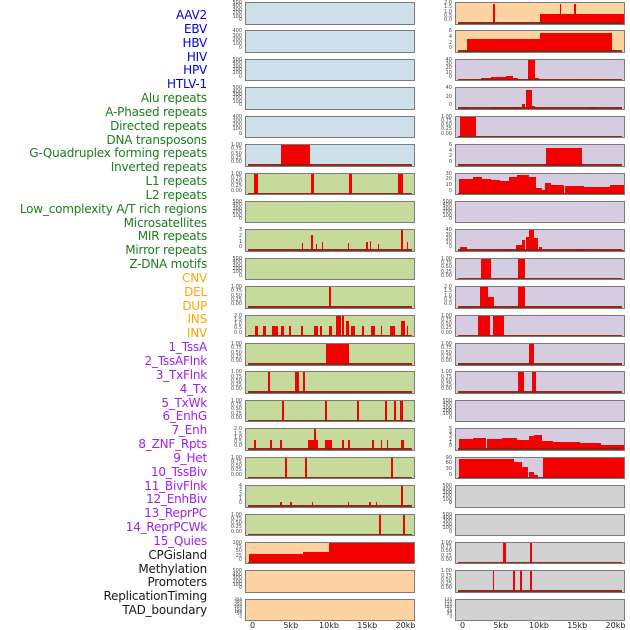 The height and width of the screenshot is (630, 630). What do you see at coordinates (540, 240) in the screenshot?
I see `track-panel-7-enh` at bounding box center [540, 240].